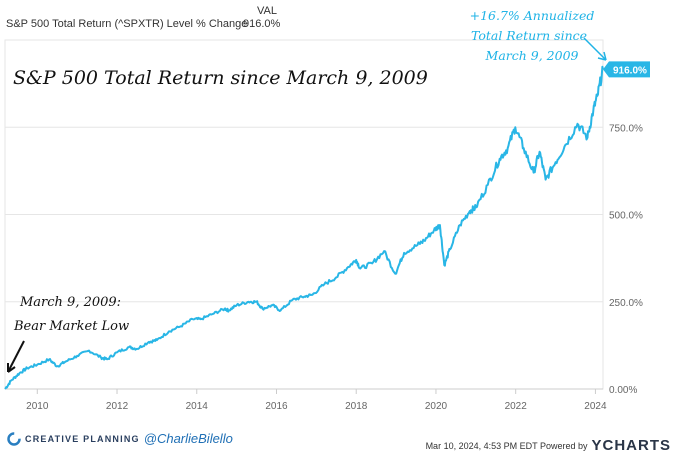 The image size is (679, 457). Describe the element at coordinates (631, 445) in the screenshot. I see `ycharts-logo: YCHARTS` at that location.